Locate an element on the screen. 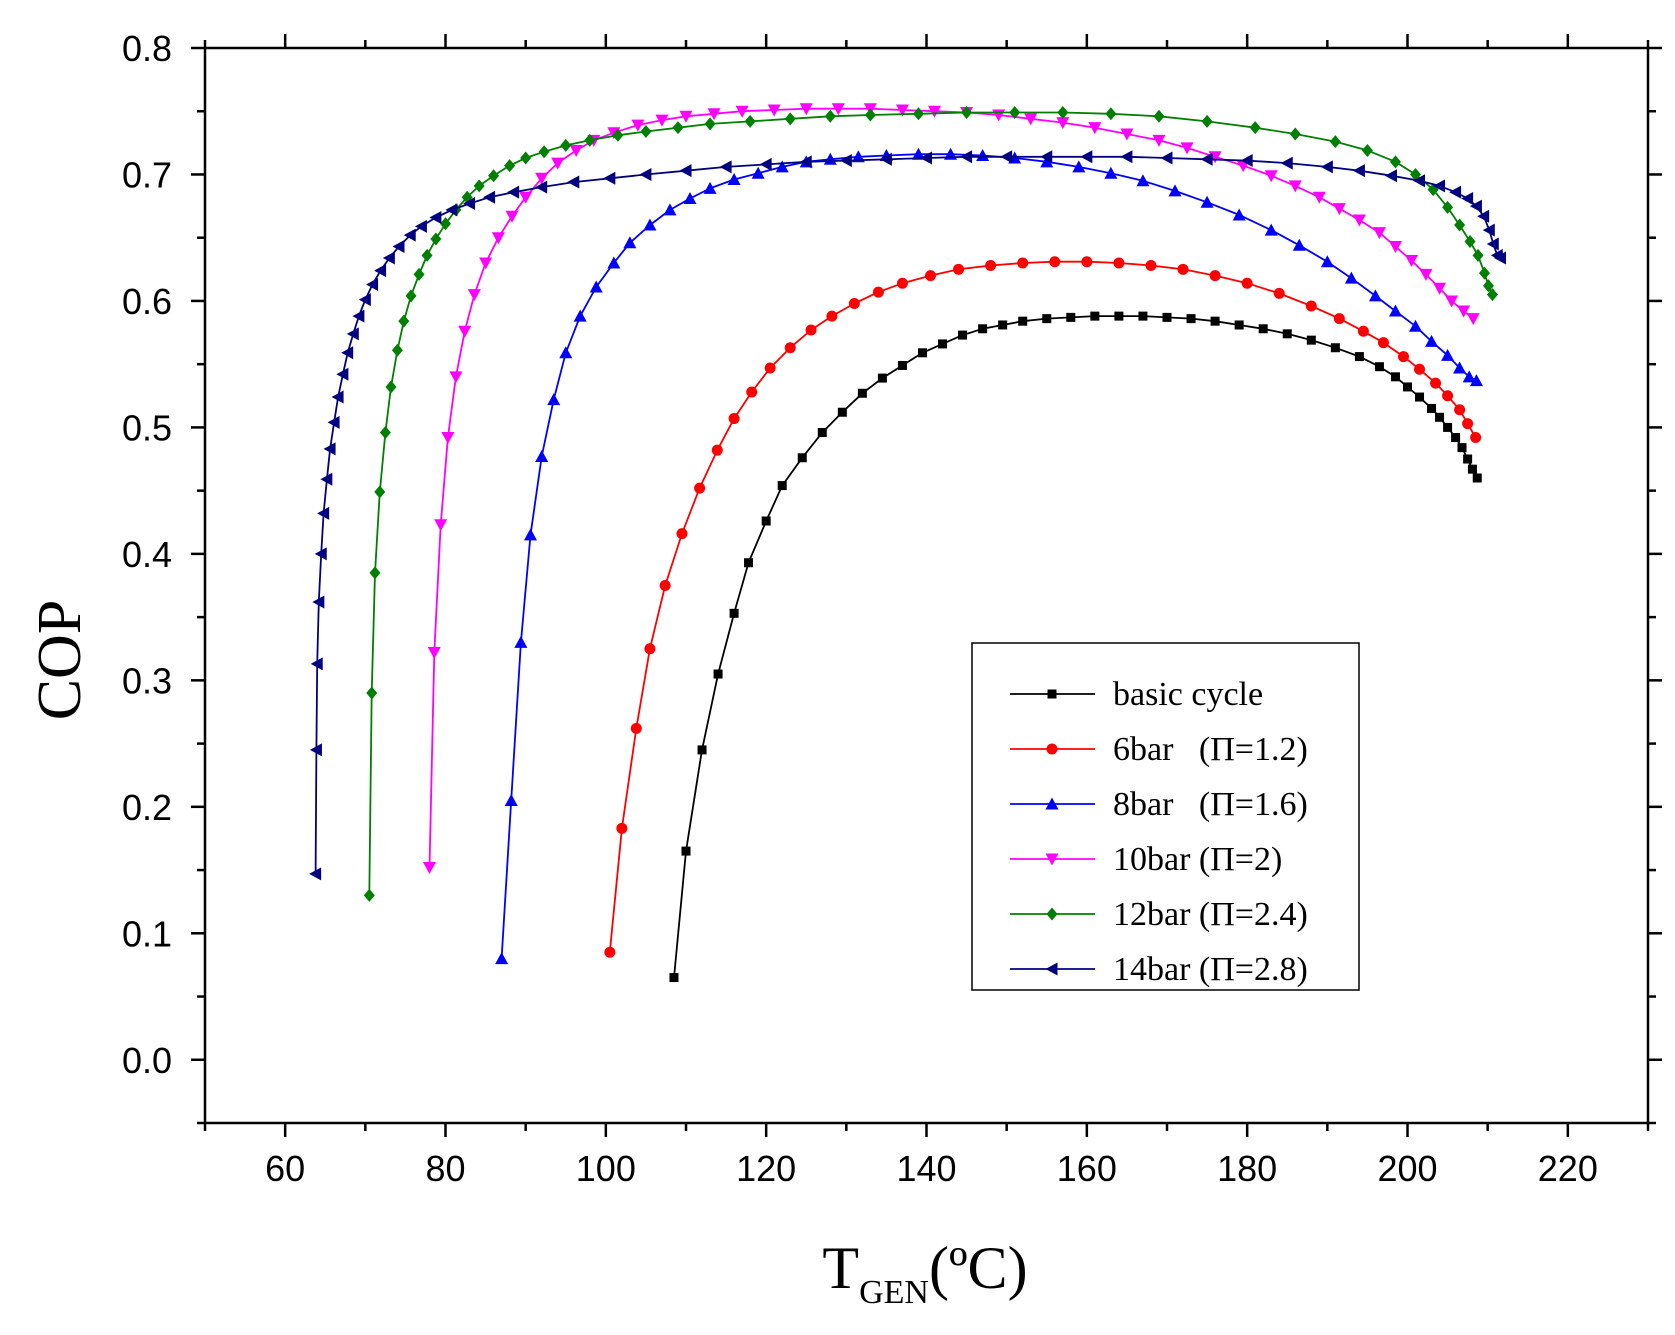  x-tick-label: 100 is located at coordinates (606, 1168).